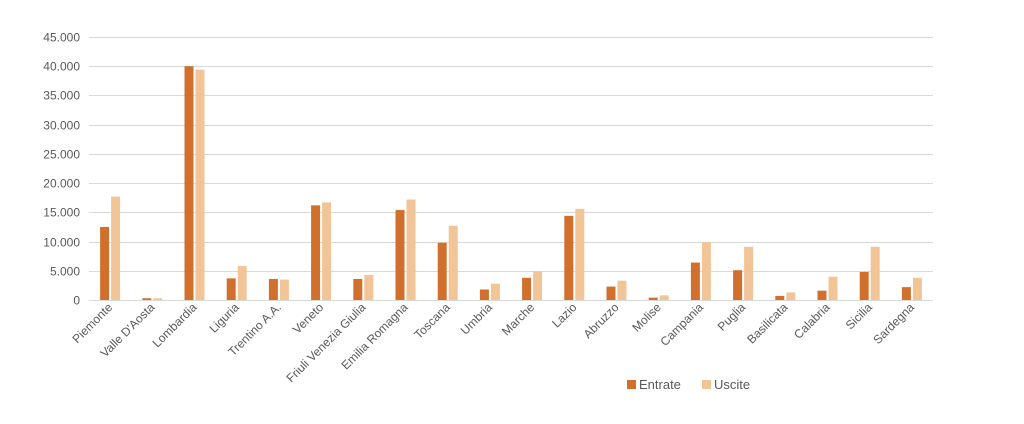 The height and width of the screenshot is (424, 1024). I want to click on x-tick-label: Campania, so click(681, 324).